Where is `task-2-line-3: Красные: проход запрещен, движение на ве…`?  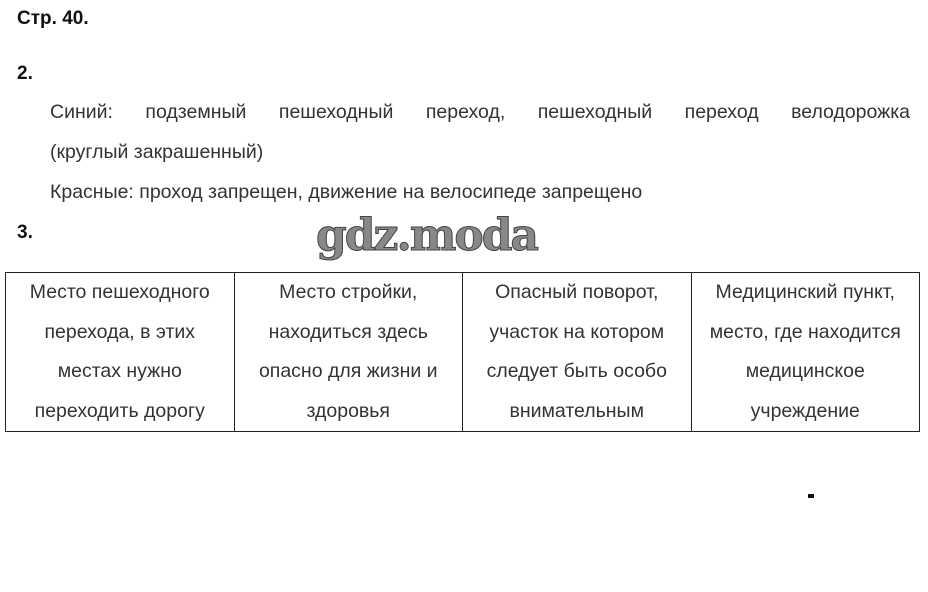
task-2-line-3: Красные: проход запрещен, движение на ве… is located at coordinates (346, 192).